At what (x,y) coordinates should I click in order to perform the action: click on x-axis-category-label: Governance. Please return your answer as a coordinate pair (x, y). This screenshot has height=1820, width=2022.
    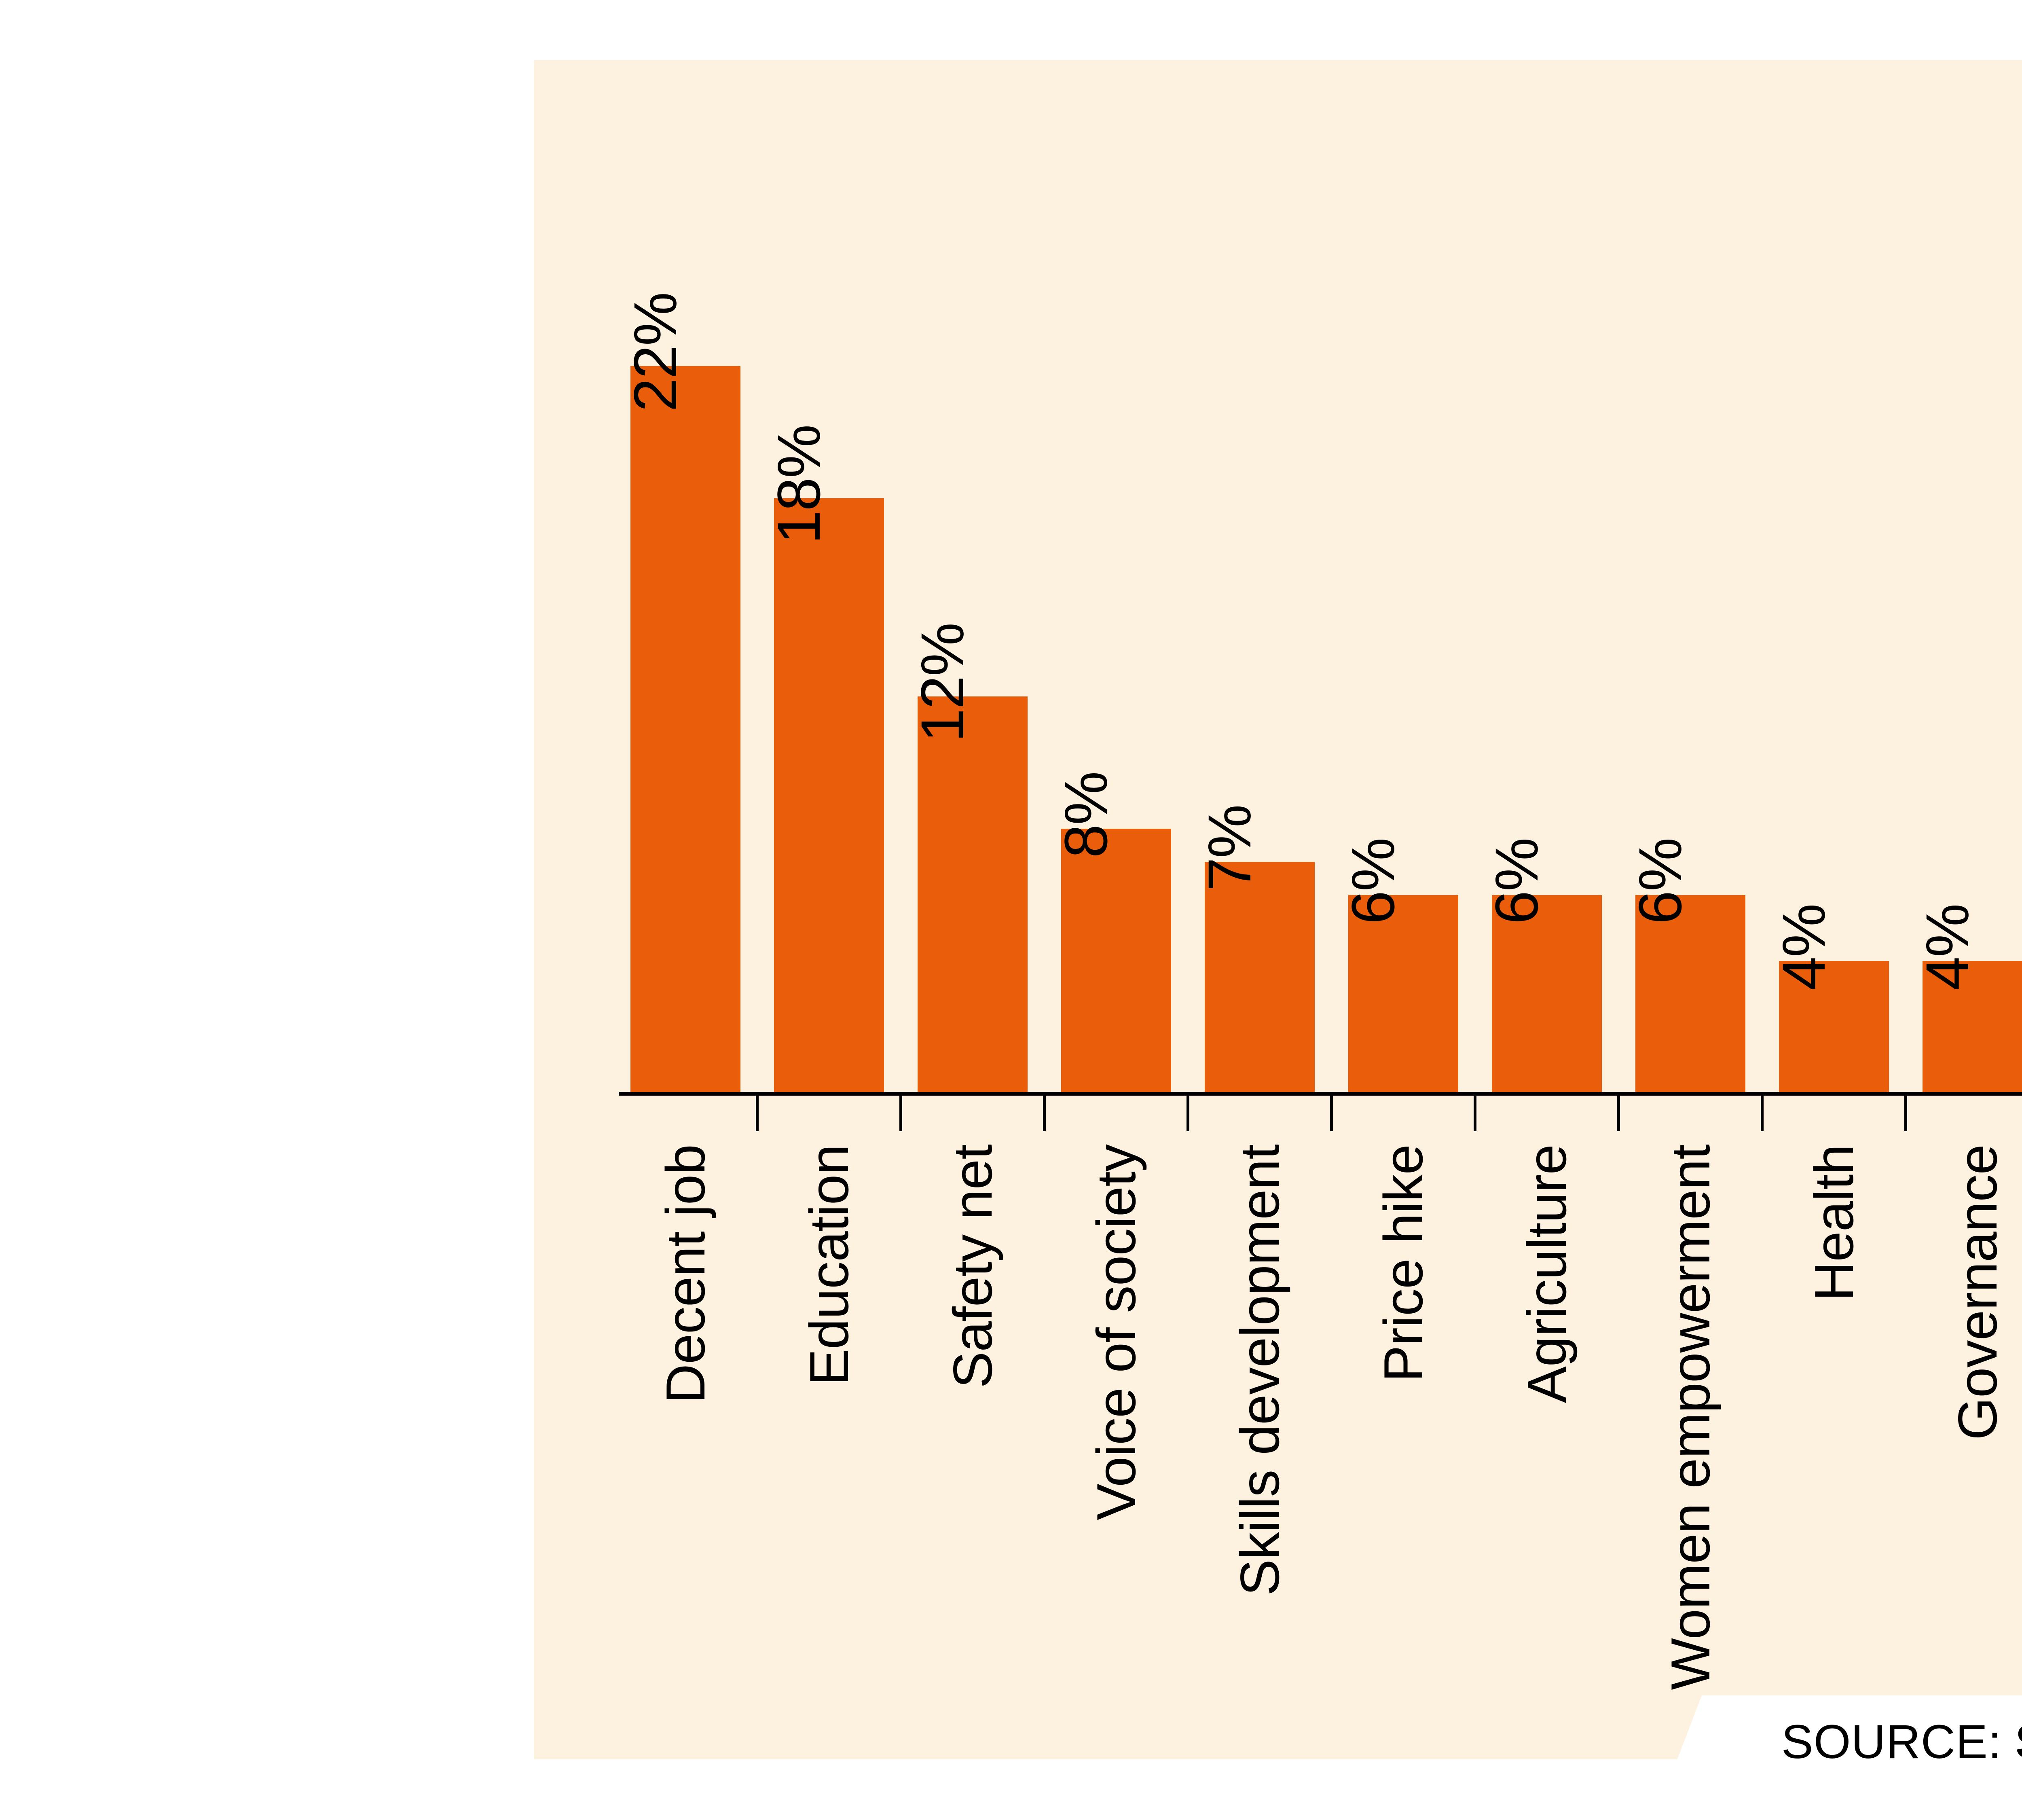
    Looking at the image, I should click on (1977, 1292).